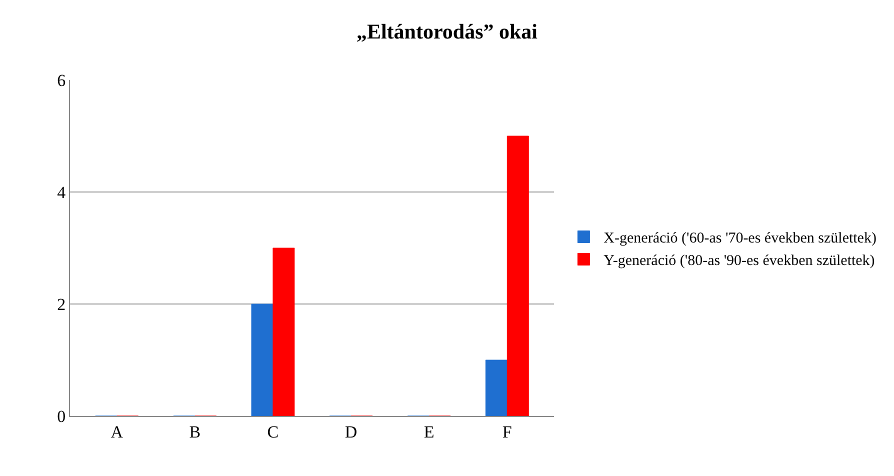 This screenshot has height=476, width=894. What do you see at coordinates (447, 32) in the screenshot?
I see `chart-title: „Eltántorodás” okai` at bounding box center [447, 32].